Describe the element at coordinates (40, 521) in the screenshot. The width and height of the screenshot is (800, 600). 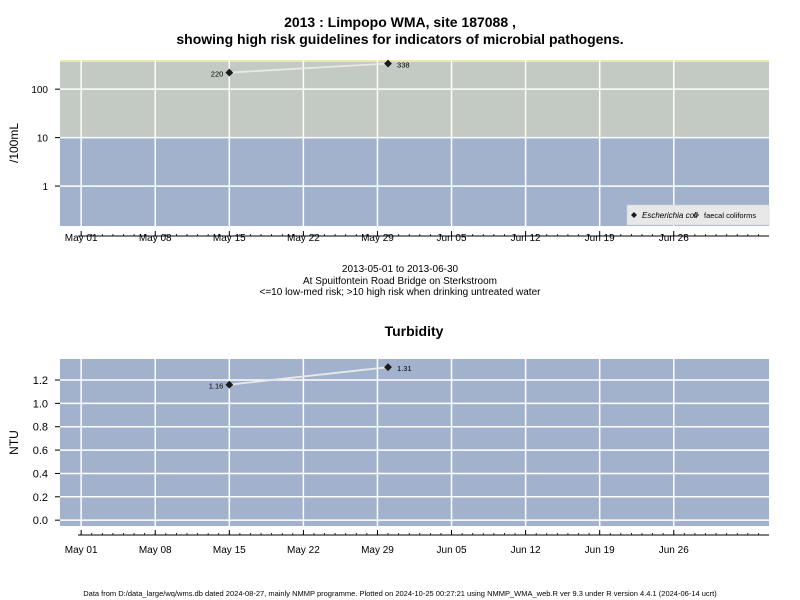
I see `y-tick-label: 0.0` at that location.